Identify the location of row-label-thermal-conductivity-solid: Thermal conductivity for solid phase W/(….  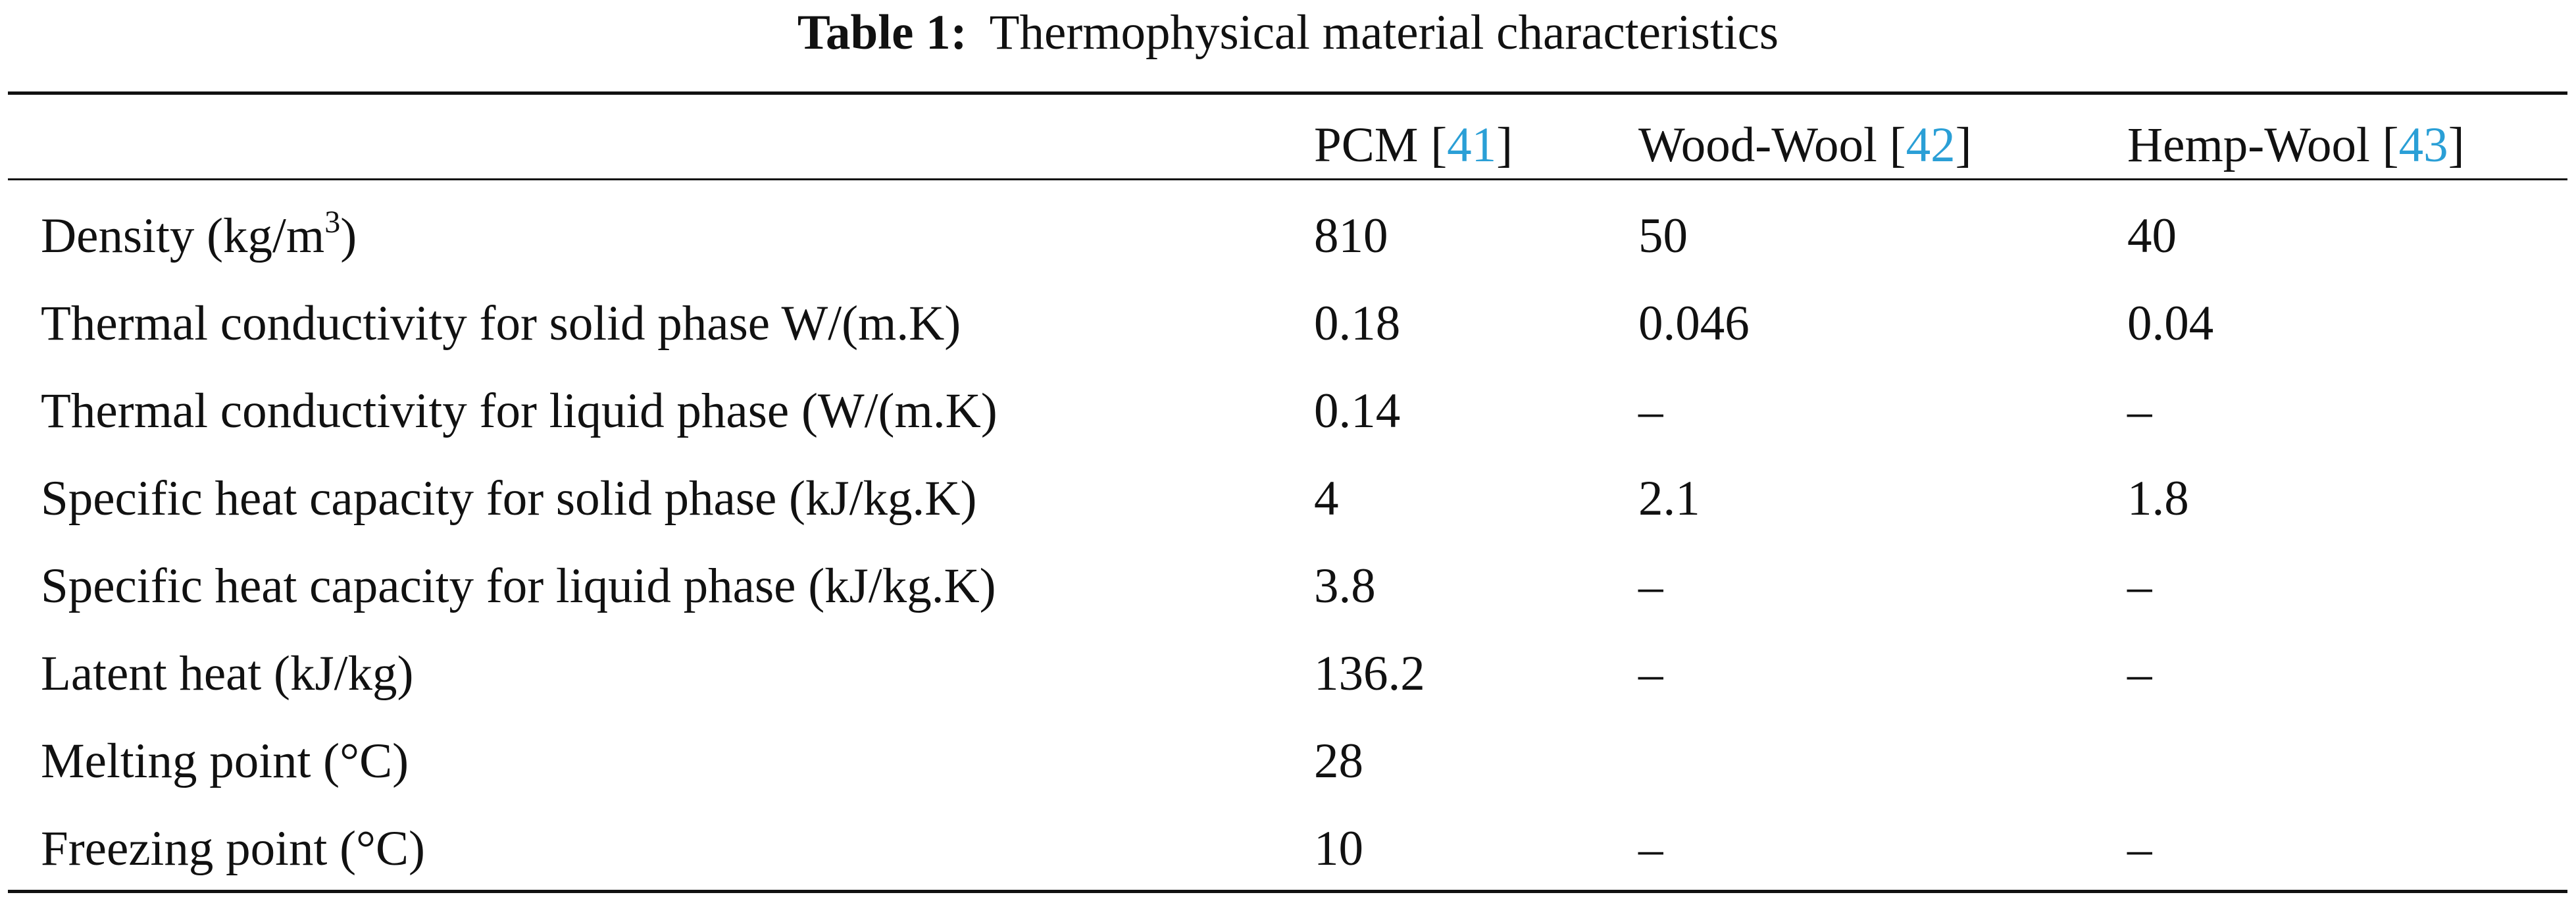
(501, 323).